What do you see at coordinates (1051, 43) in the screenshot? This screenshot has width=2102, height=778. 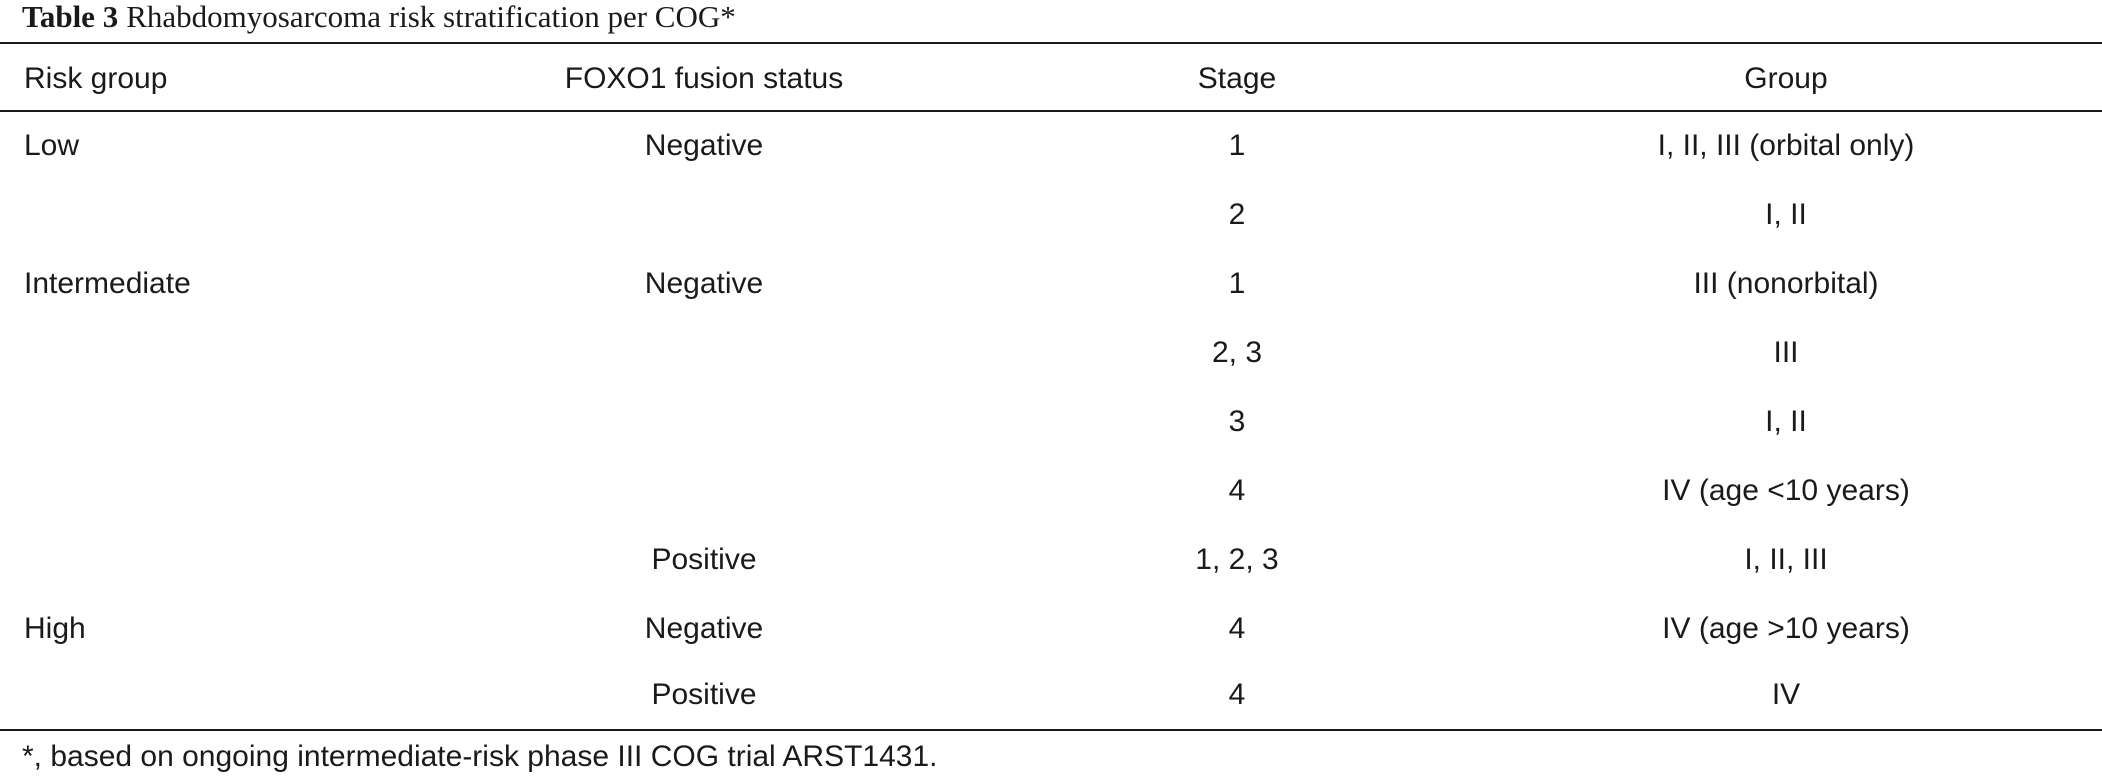 I see `top-rule` at bounding box center [1051, 43].